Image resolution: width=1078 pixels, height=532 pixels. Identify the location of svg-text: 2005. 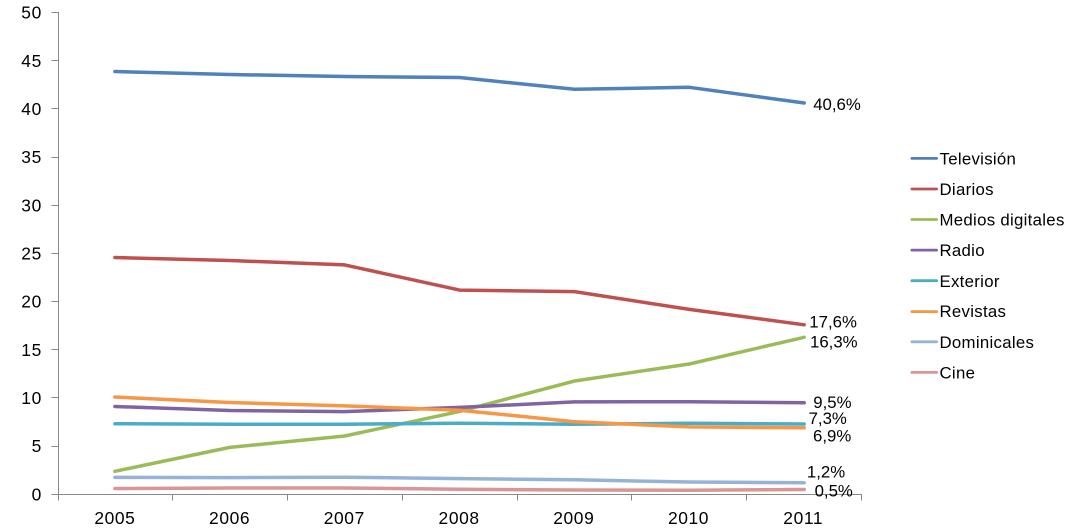
(114, 518).